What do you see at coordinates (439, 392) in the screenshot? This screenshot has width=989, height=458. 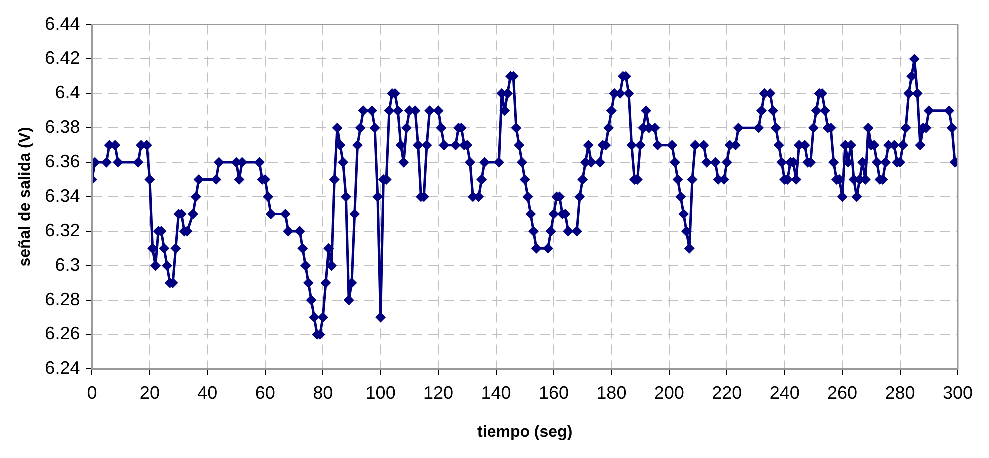 I see `x-tick-label: 120` at bounding box center [439, 392].